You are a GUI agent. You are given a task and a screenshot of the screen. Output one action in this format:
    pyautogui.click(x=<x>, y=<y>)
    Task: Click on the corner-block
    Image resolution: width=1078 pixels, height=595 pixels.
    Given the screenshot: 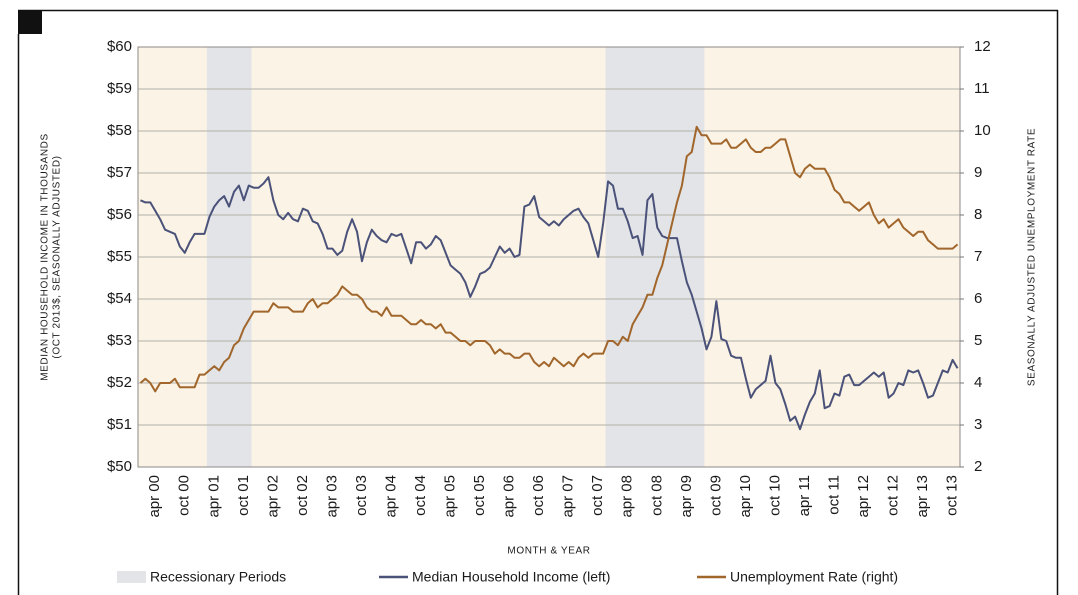 What is the action you would take?
    pyautogui.click(x=30, y=22)
    